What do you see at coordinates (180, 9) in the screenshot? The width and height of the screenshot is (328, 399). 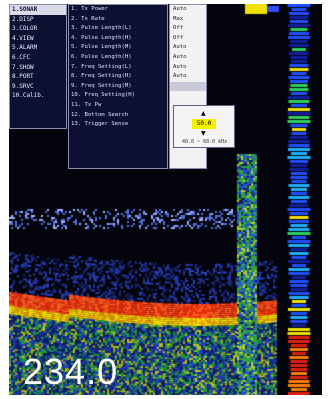 I see `setting-value-1: Auto` at bounding box center [180, 9].